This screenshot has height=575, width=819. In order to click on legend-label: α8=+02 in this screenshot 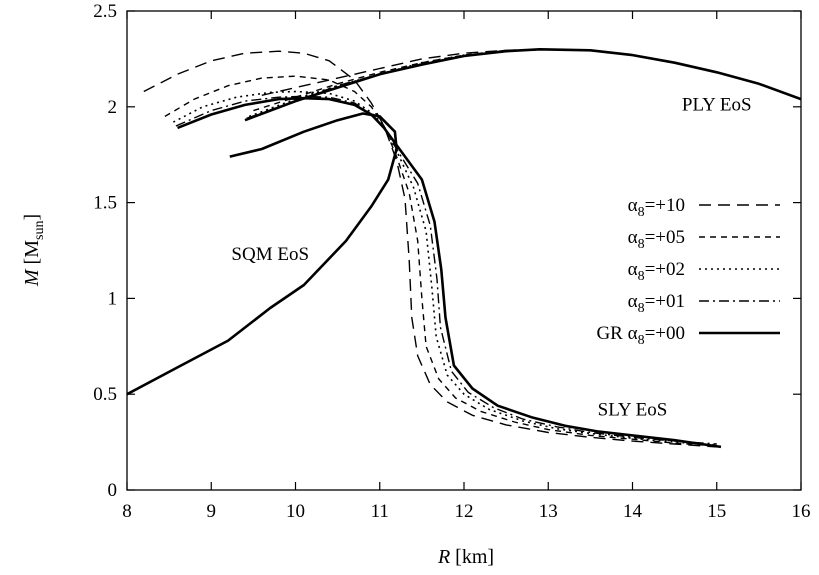, I will do `click(656, 271)`.